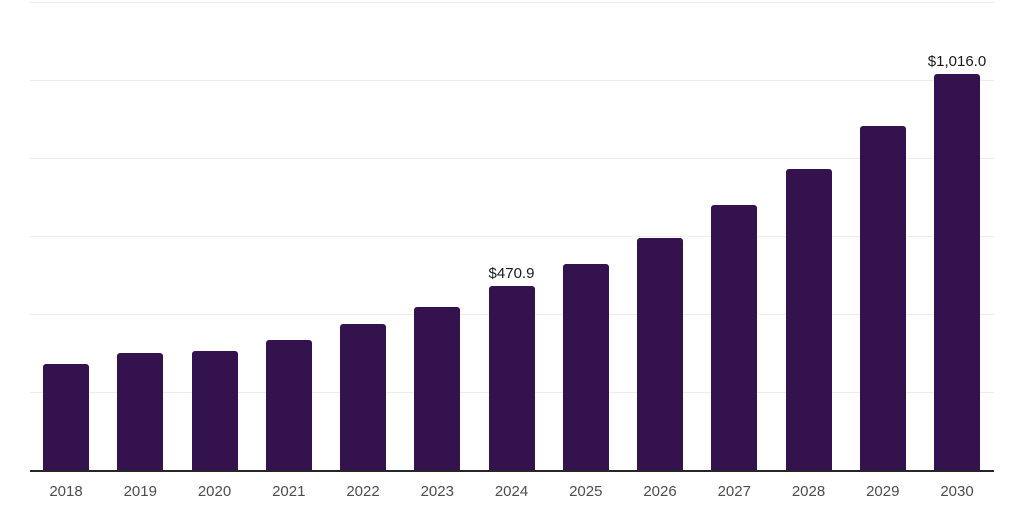 The height and width of the screenshot is (512, 1024). I want to click on bar-2030: $1,016.0, so click(957, 262).